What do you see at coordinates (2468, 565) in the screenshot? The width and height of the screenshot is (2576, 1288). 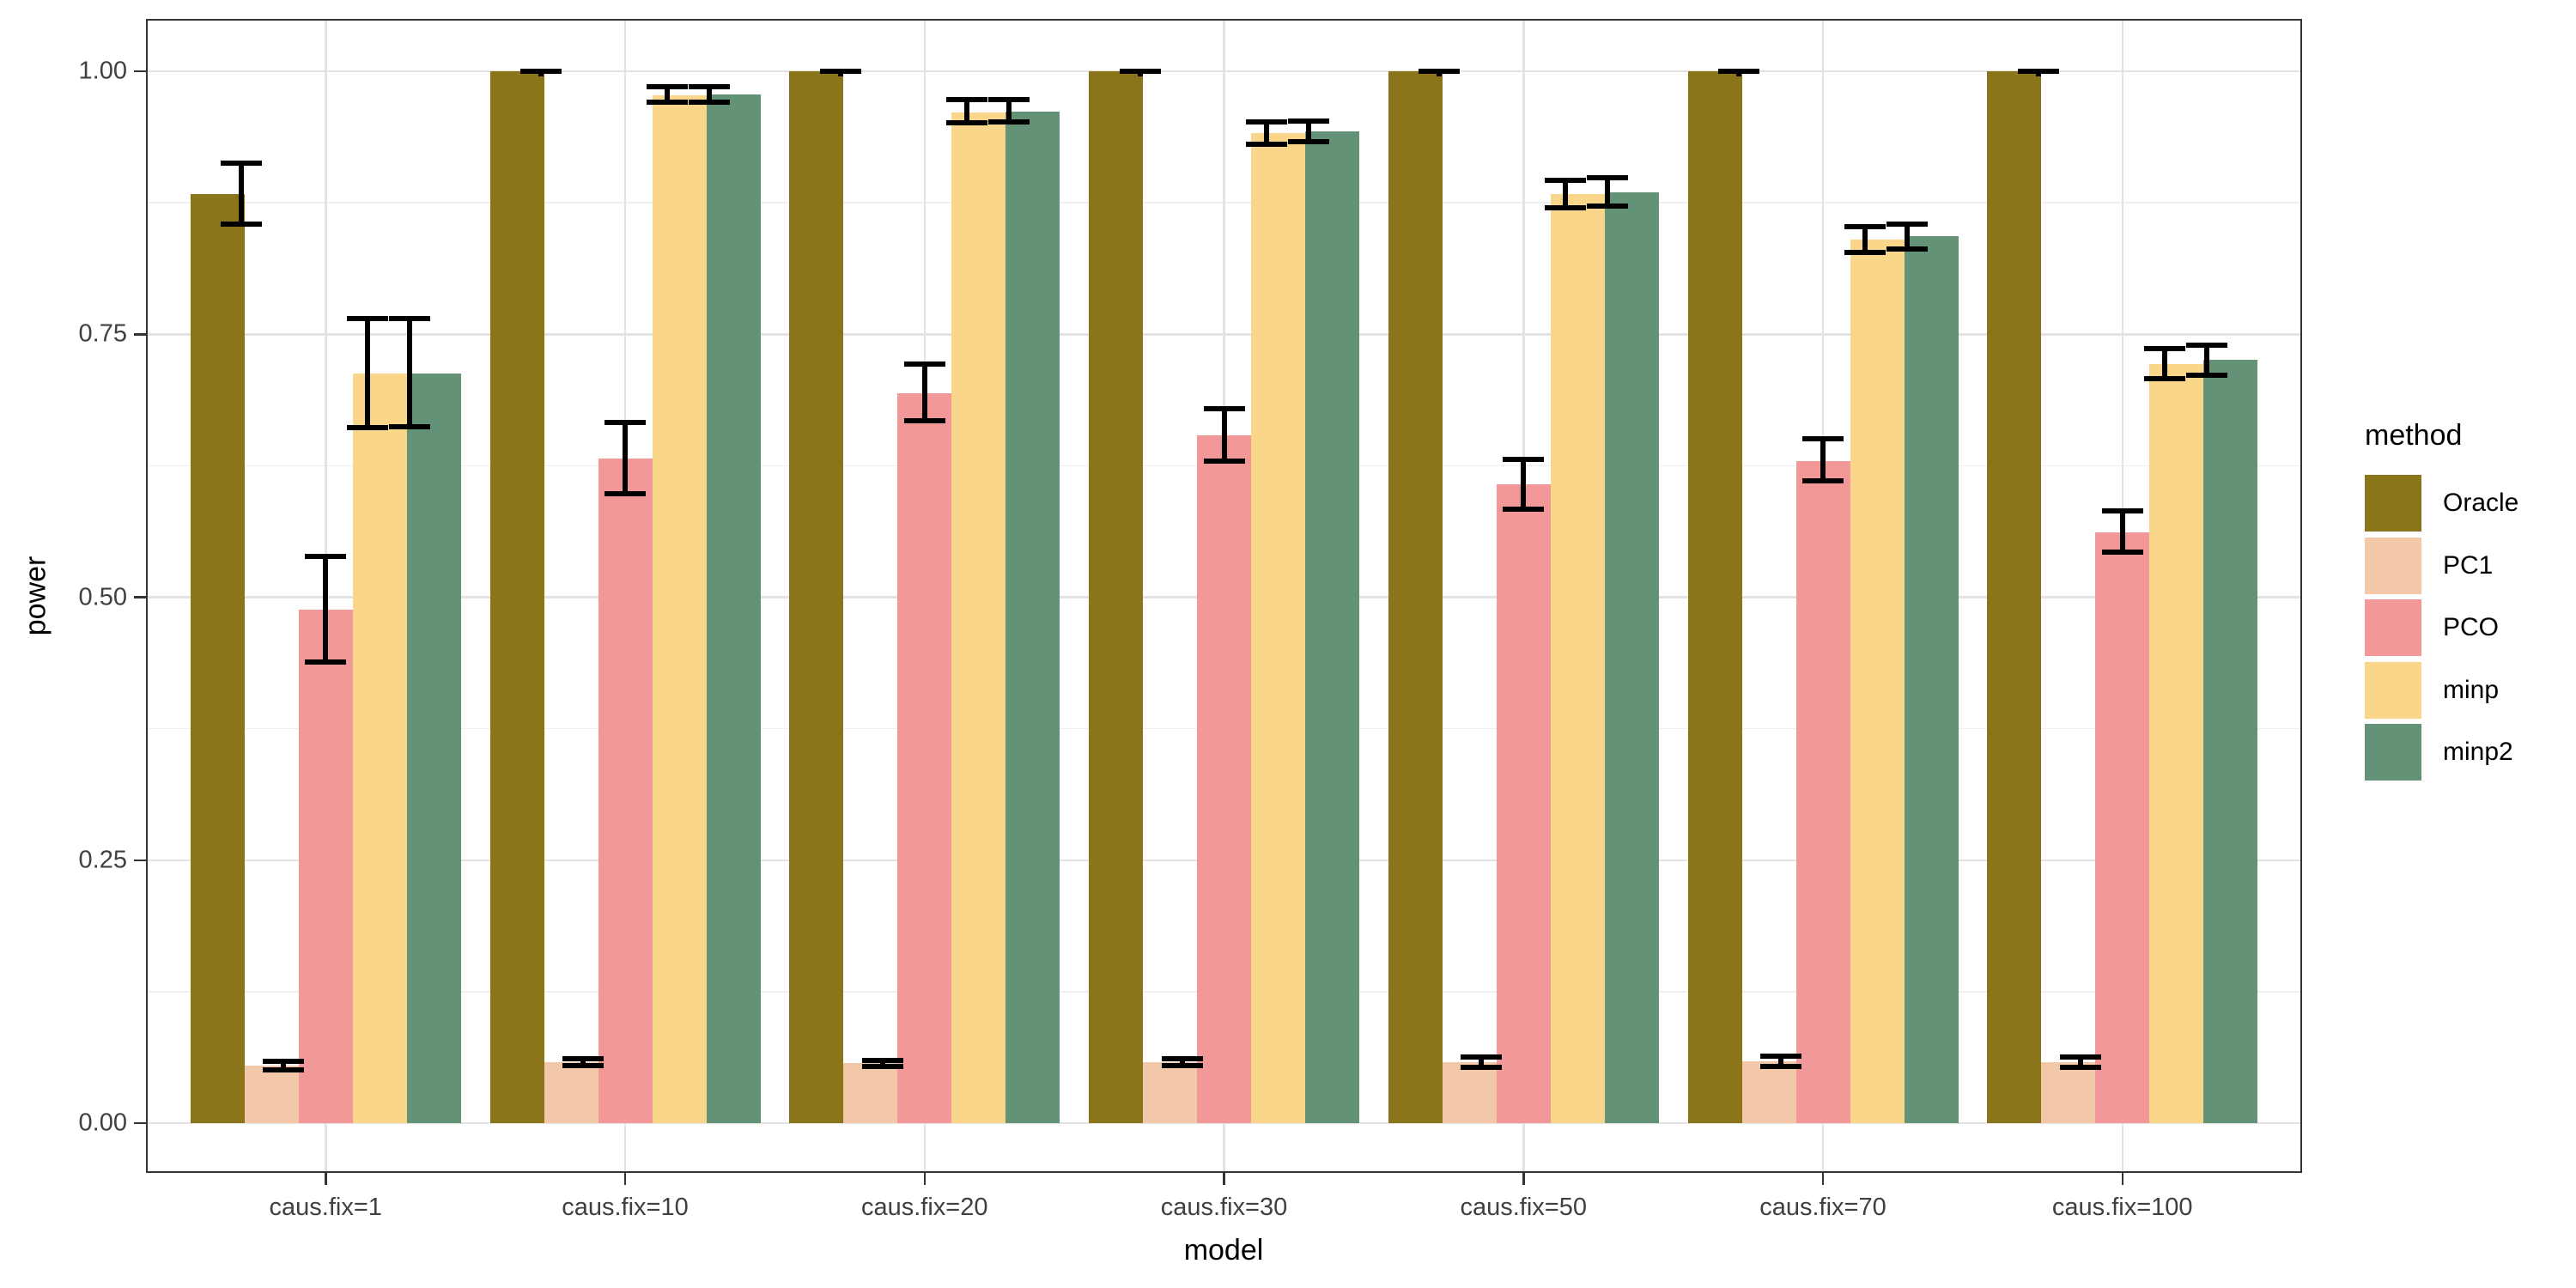 I see `legend-label: PC1` at bounding box center [2468, 565].